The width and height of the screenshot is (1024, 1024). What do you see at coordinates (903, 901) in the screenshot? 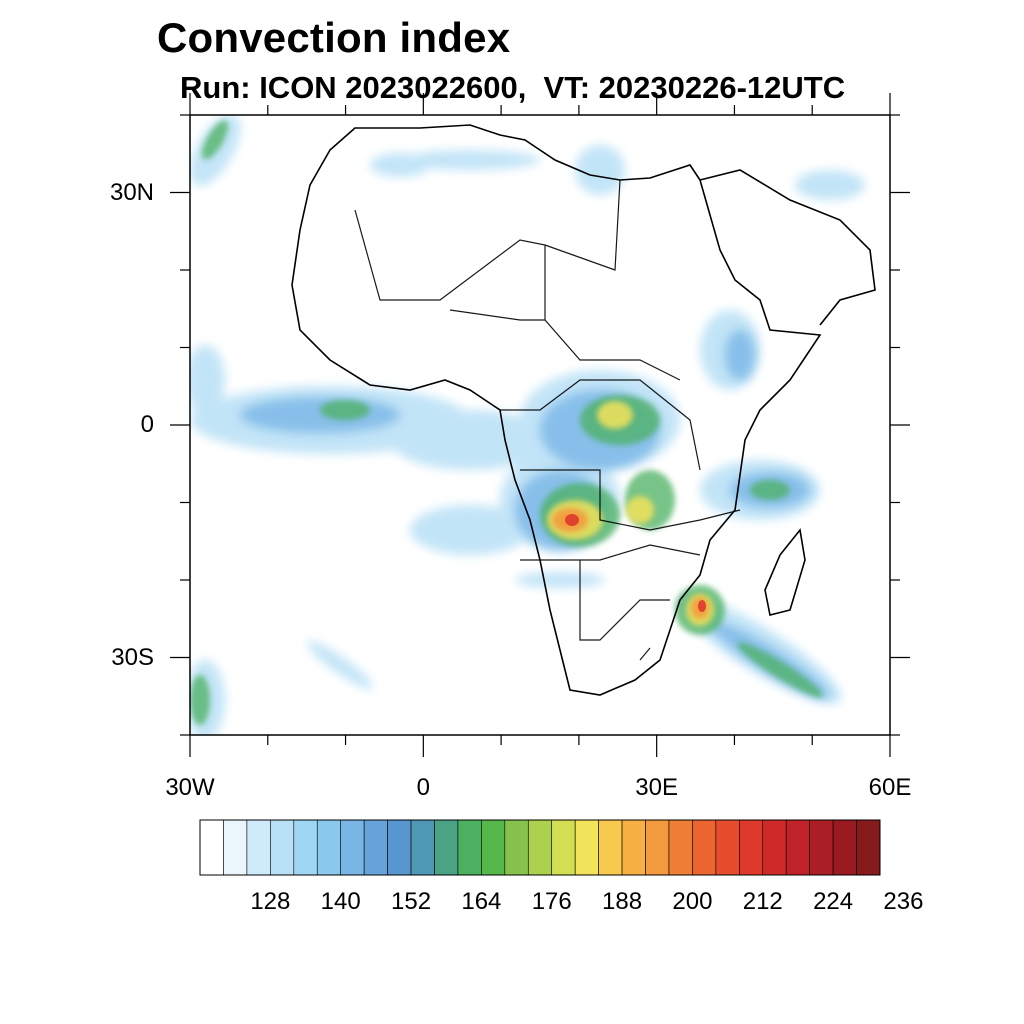
I see `colorbar-label: 236` at bounding box center [903, 901].